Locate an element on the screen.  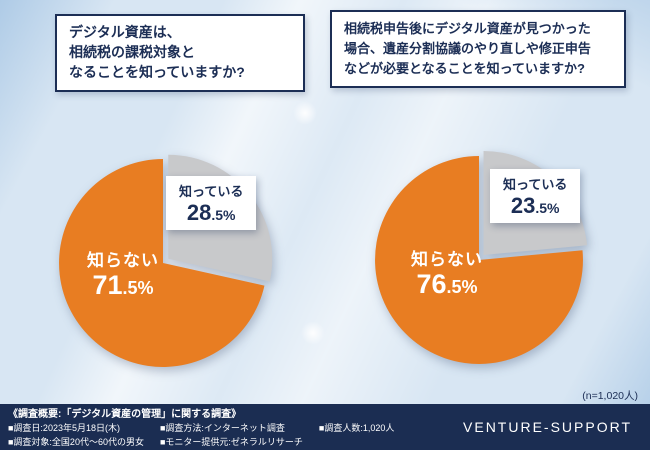
pie-left-know-label: 知っている 28.5% is located at coordinates (211, 203).